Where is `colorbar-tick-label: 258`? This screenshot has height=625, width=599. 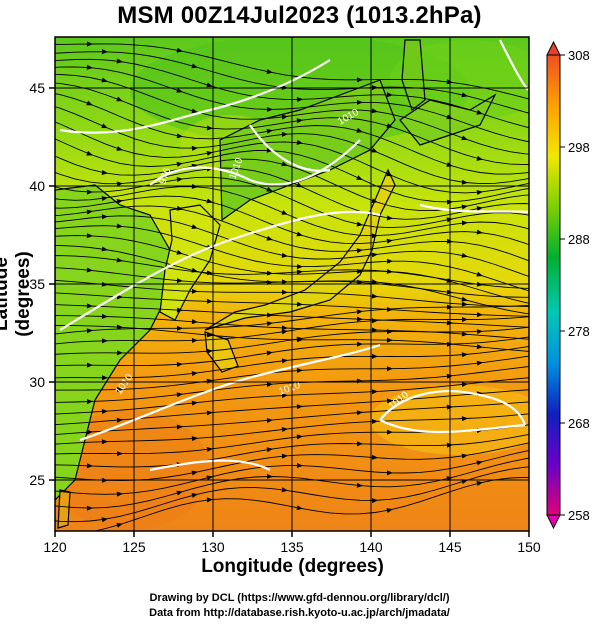 colorbar-tick-label: 258 is located at coordinates (579, 515).